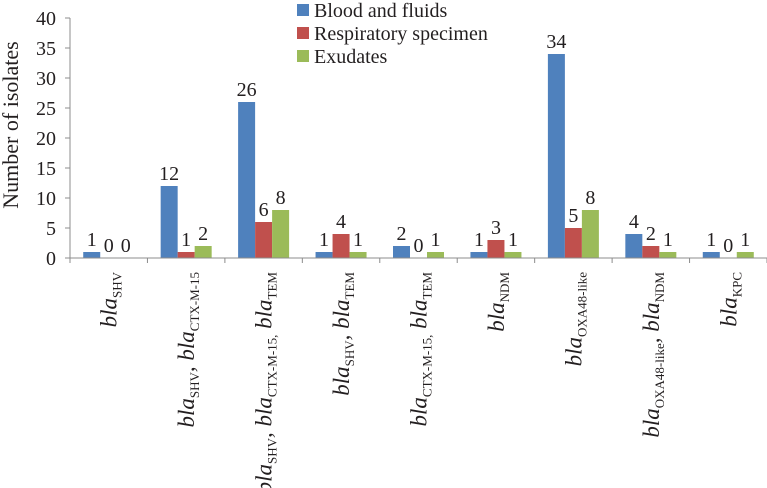  I want to click on data-label: 34, so click(556, 42).